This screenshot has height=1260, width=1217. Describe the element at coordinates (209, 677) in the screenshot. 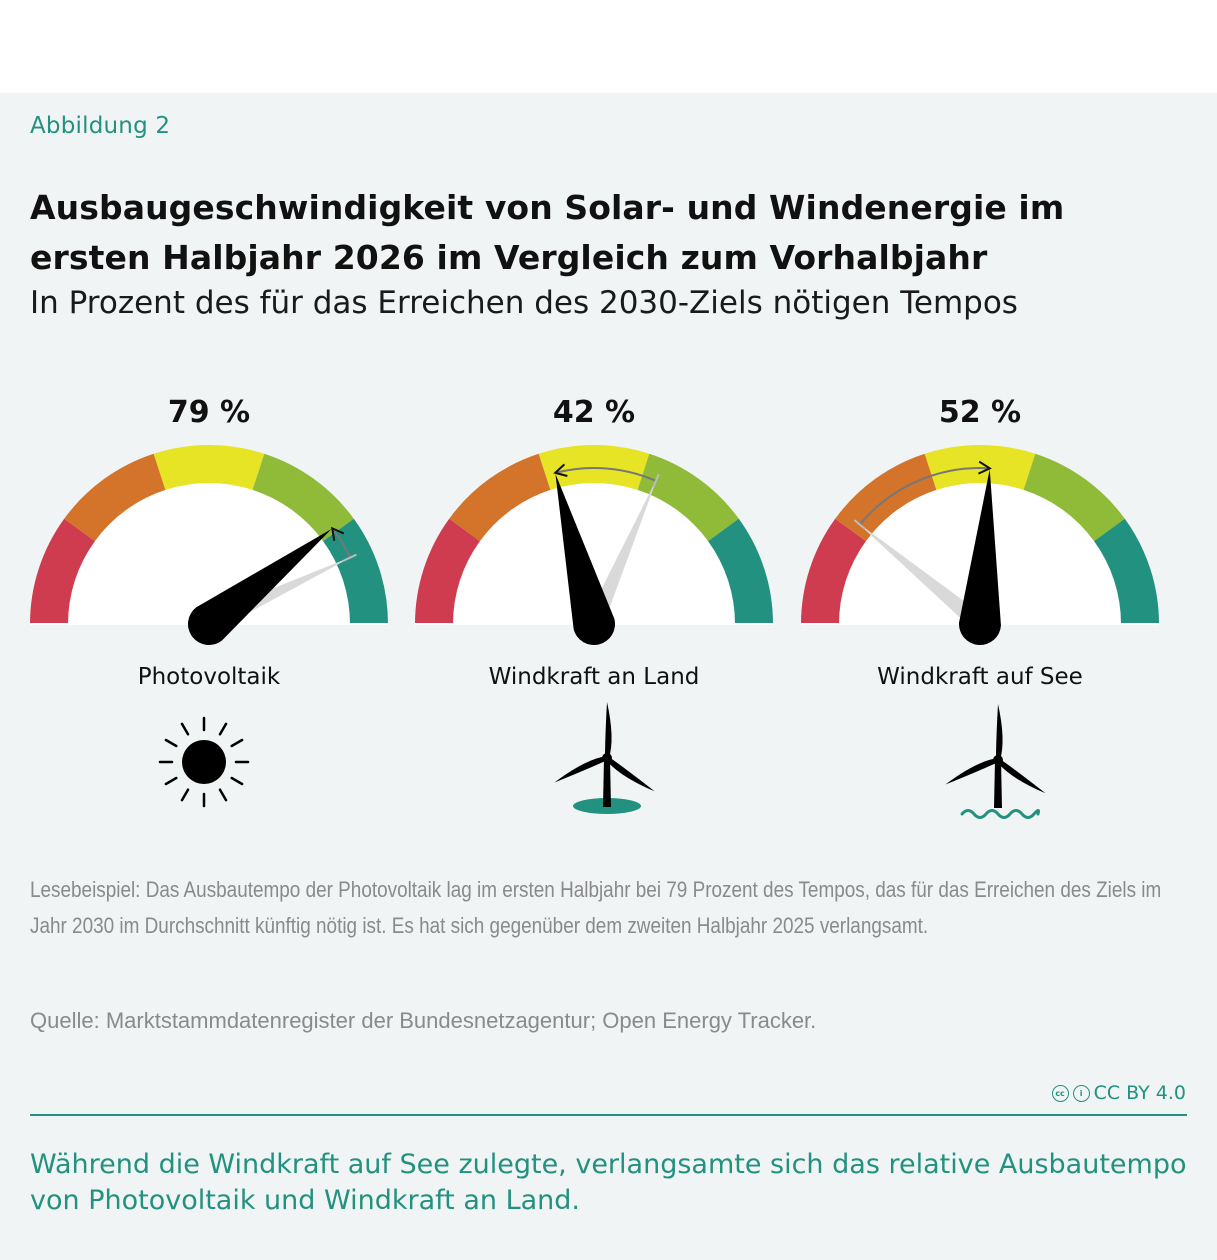

I see `category-label-photovoltaik: Photovoltaik` at that location.